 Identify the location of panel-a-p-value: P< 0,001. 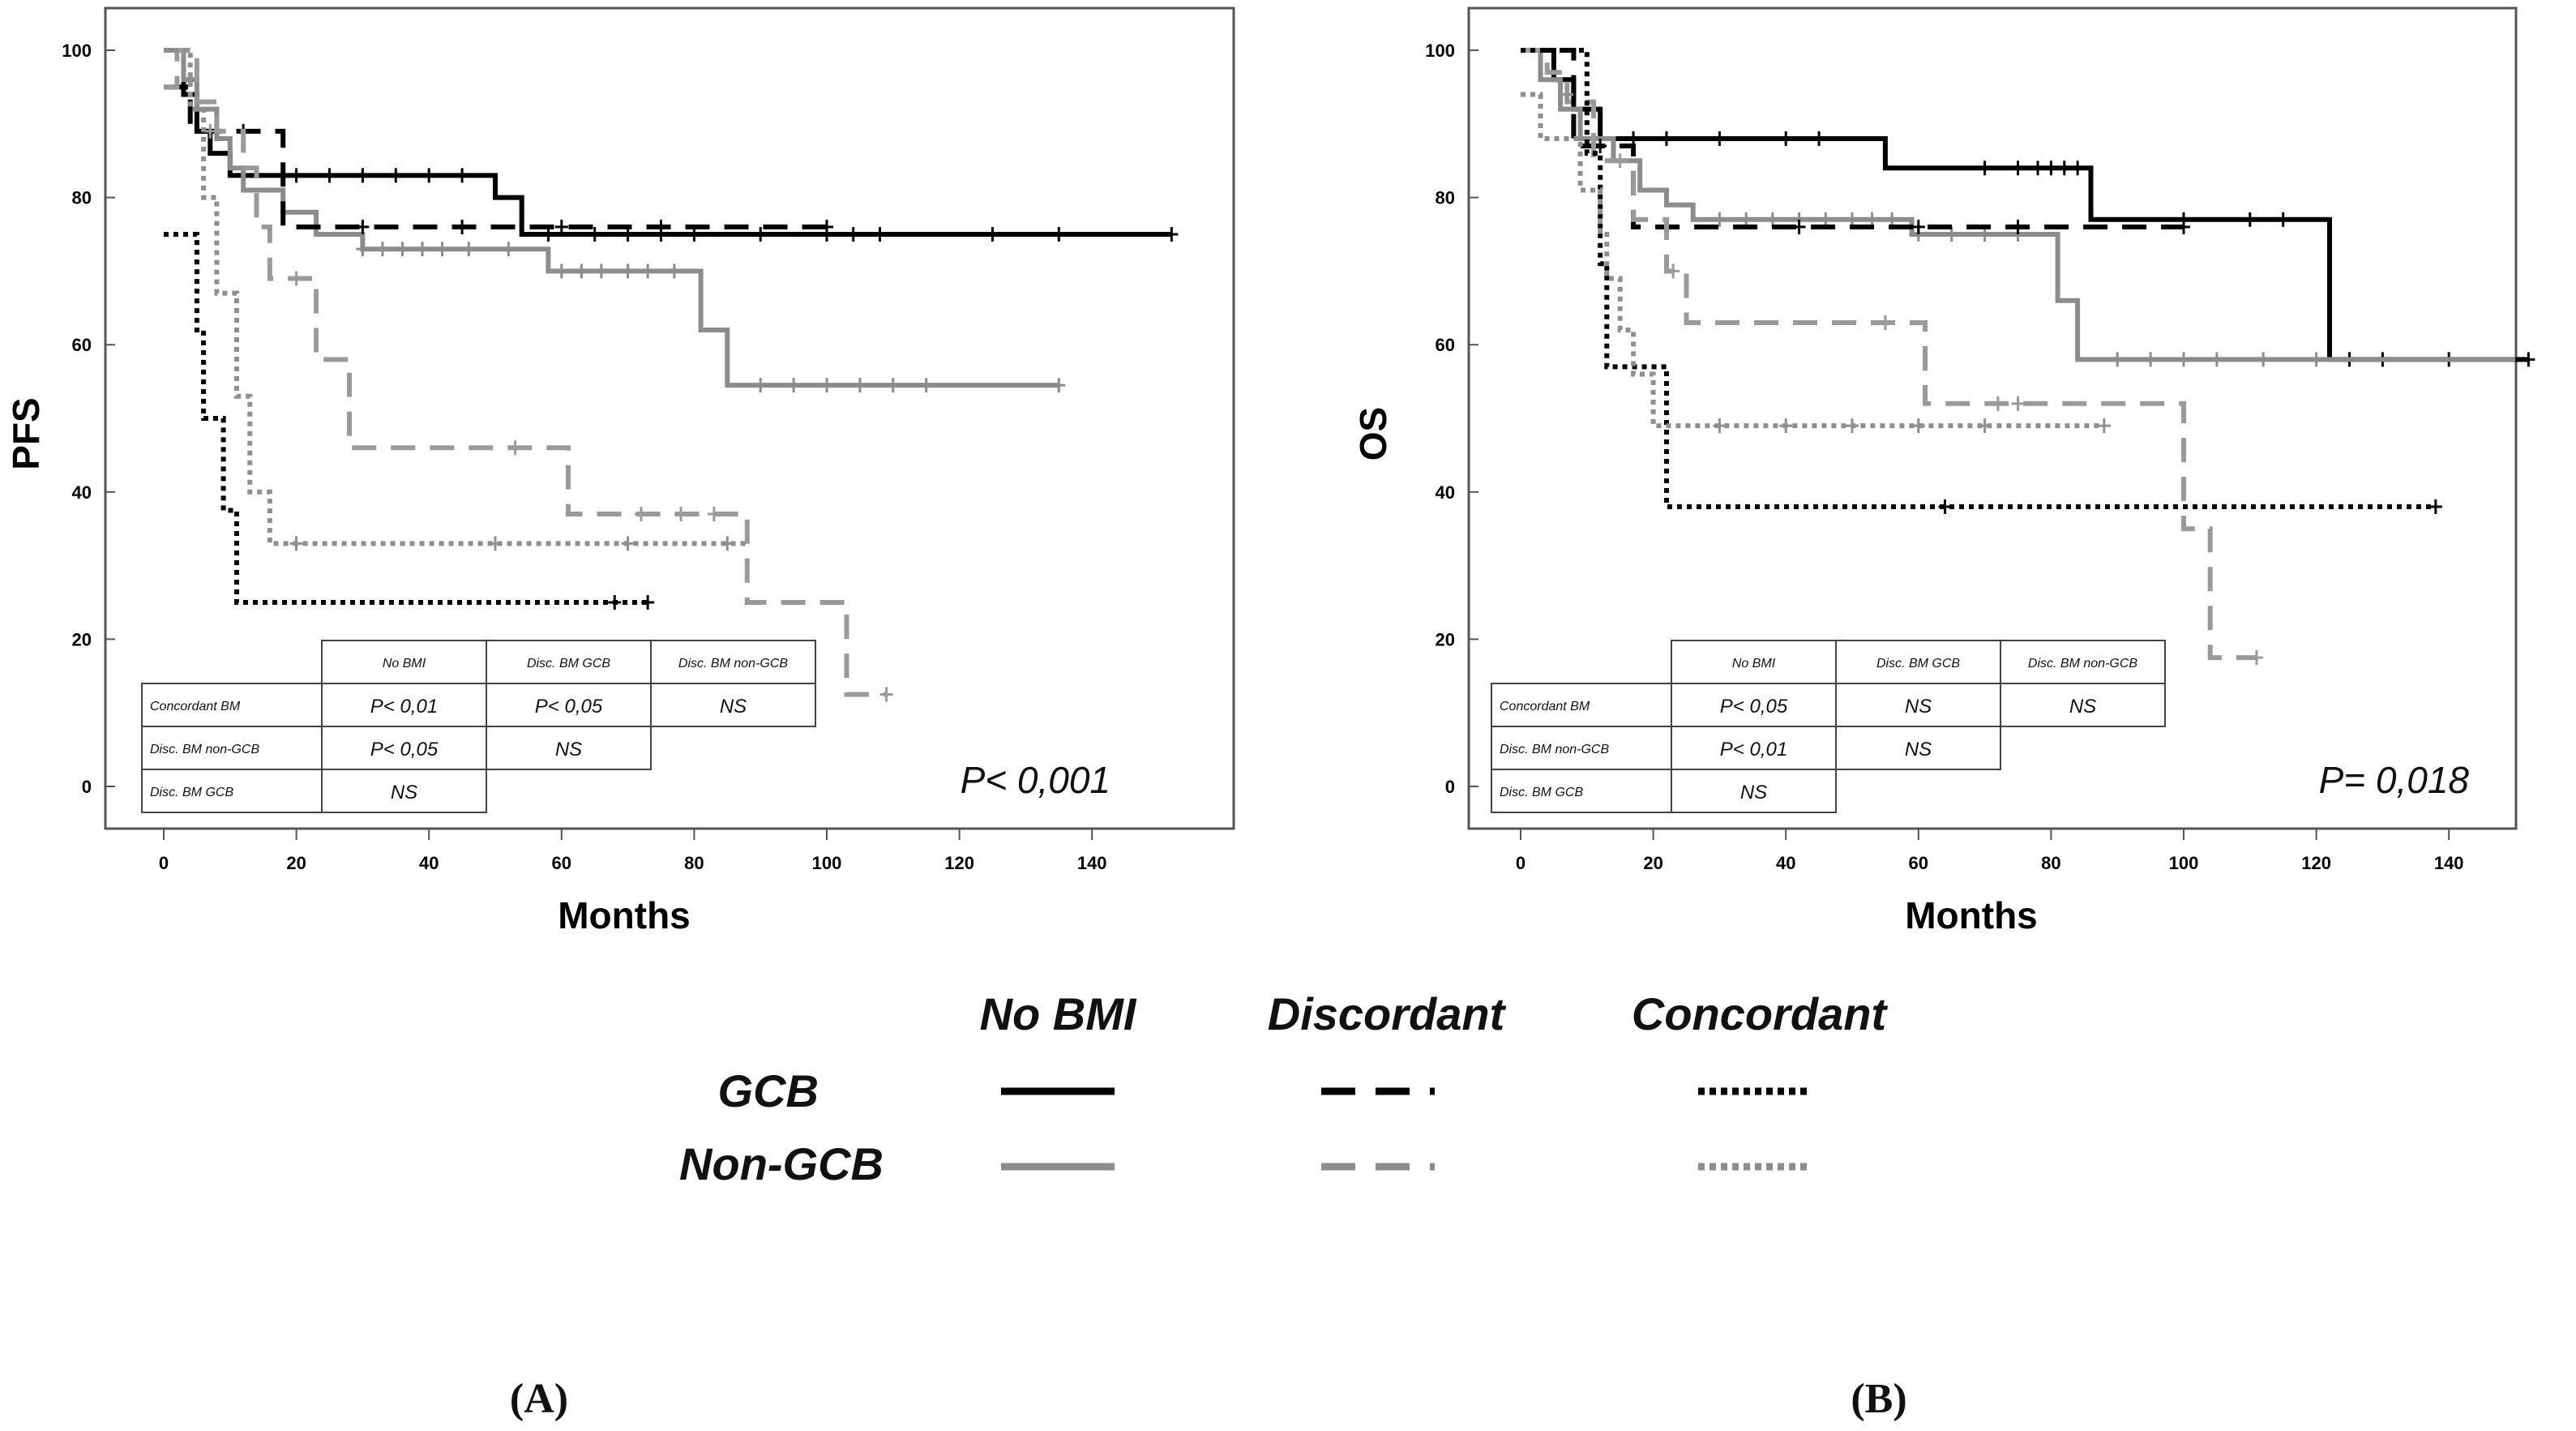
(1035, 780).